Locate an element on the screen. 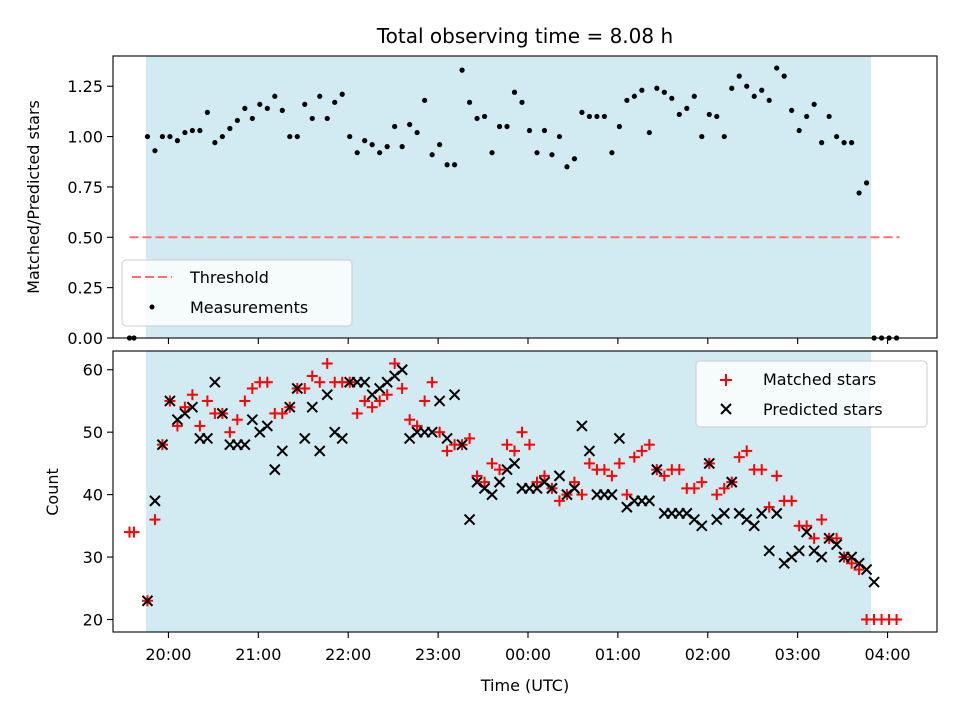 This screenshot has width=960, height=720. bottom-y-tick-label: 20 is located at coordinates (93, 620).